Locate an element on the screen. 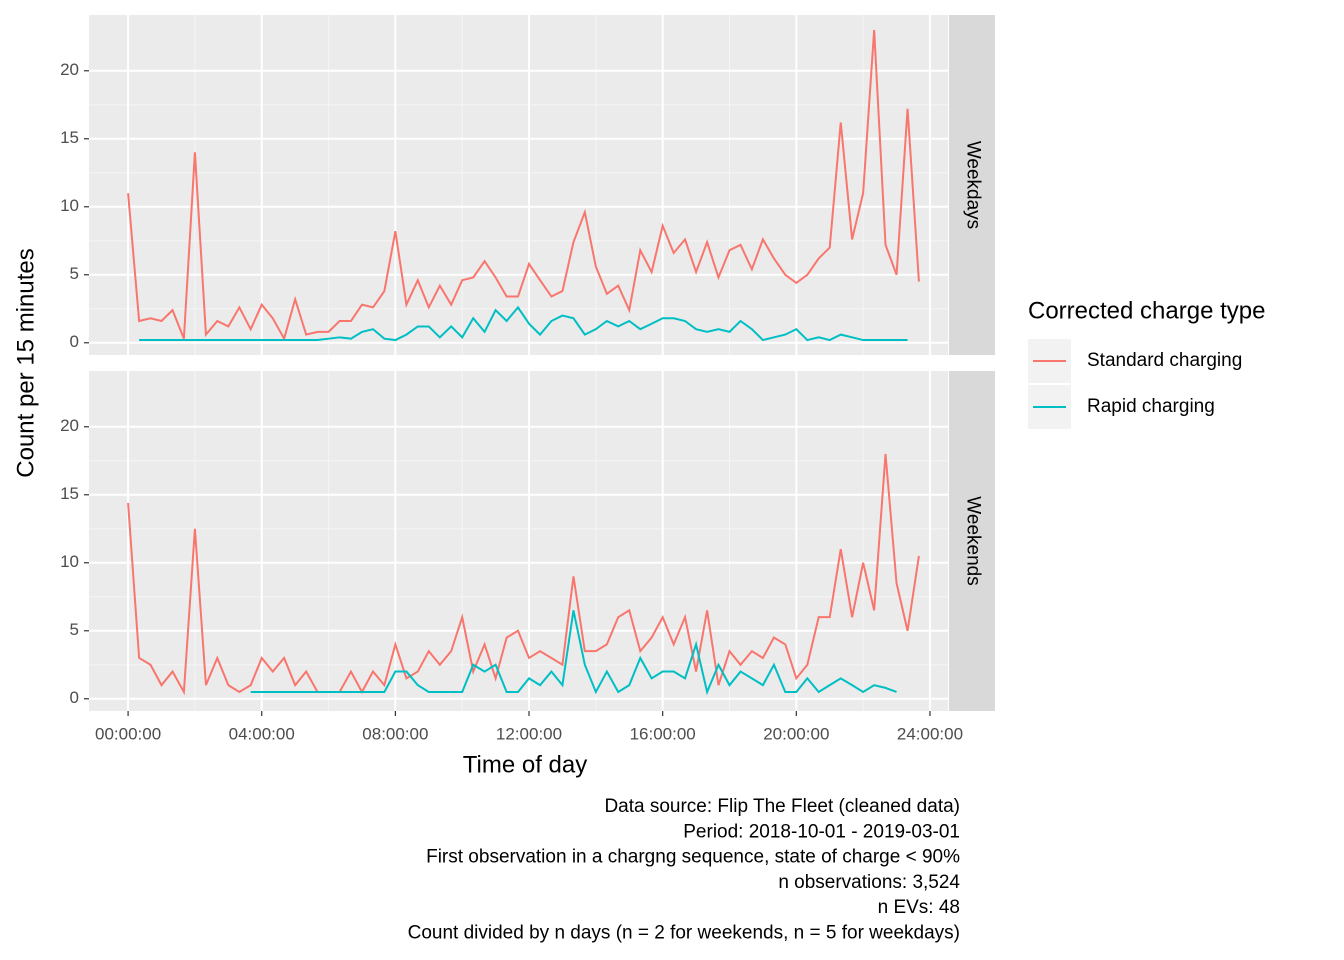 This screenshot has height=960, width=1344. x-tick-label: 00:00:00 is located at coordinates (128, 733).